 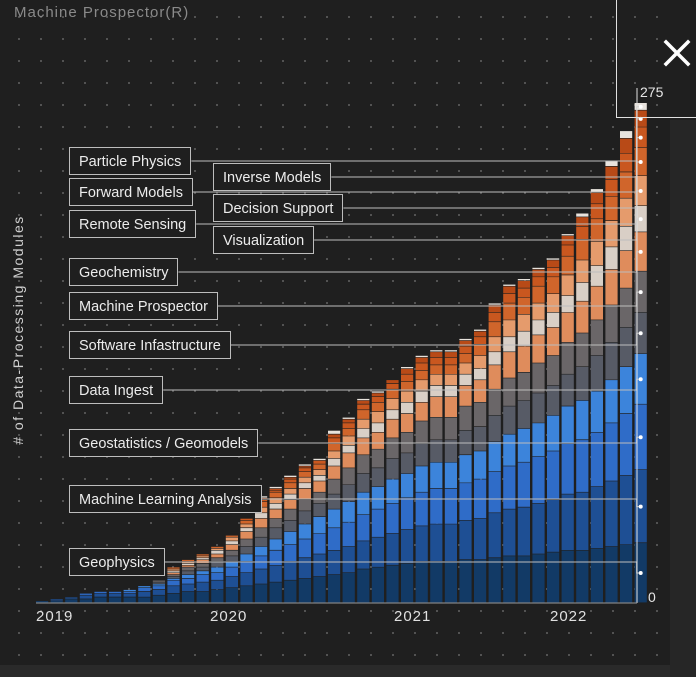 I want to click on close-icon, so click(x=677, y=53).